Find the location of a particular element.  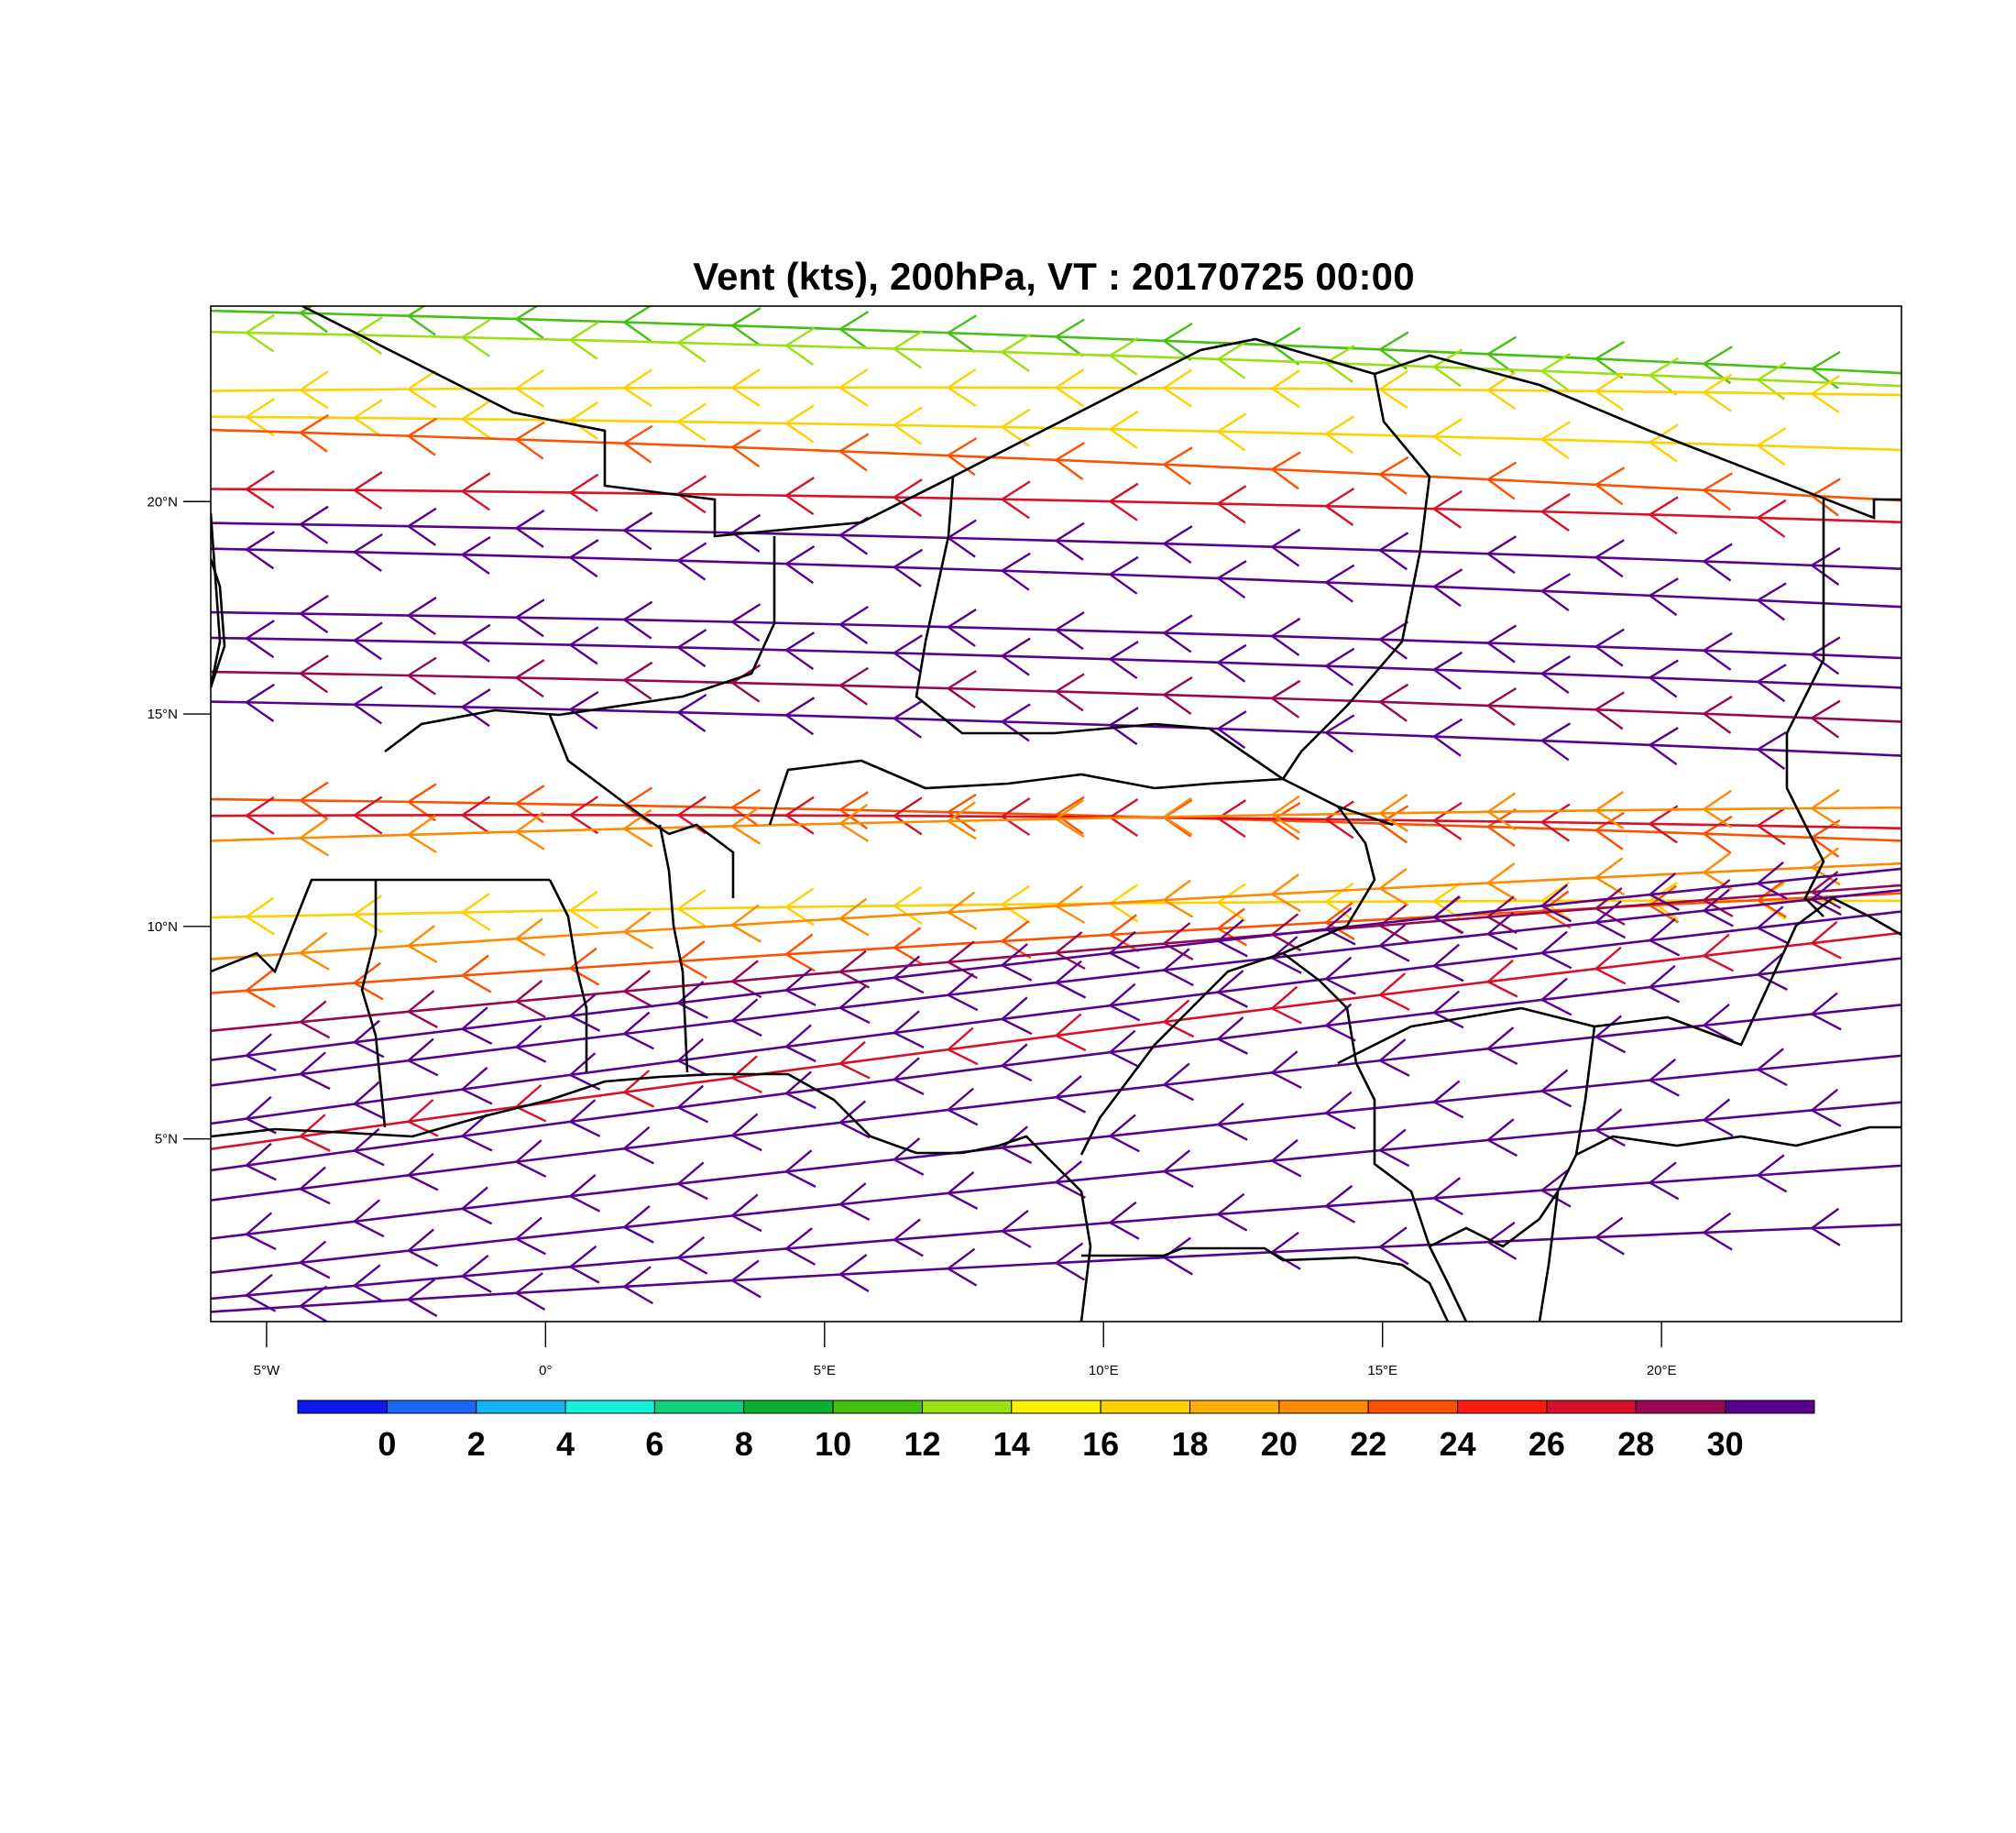

border-line-togo-benin is located at coordinates (673, 948).